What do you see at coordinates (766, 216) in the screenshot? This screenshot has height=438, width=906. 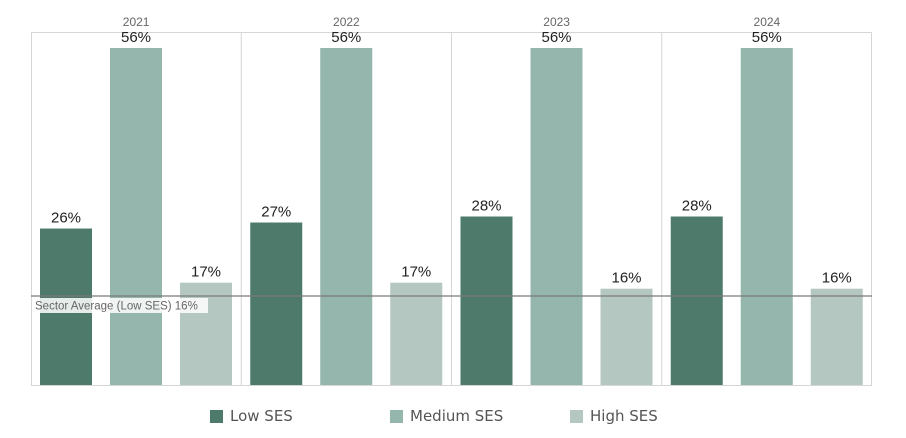 I see `bar-medium-ses-2024` at bounding box center [766, 216].